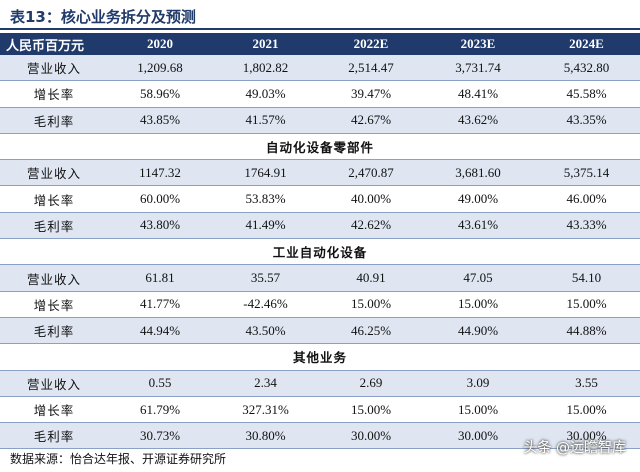  I want to click on table-row: 营业收入 0.55 2.34 2.69 3.09 3.55, so click(320, 383).